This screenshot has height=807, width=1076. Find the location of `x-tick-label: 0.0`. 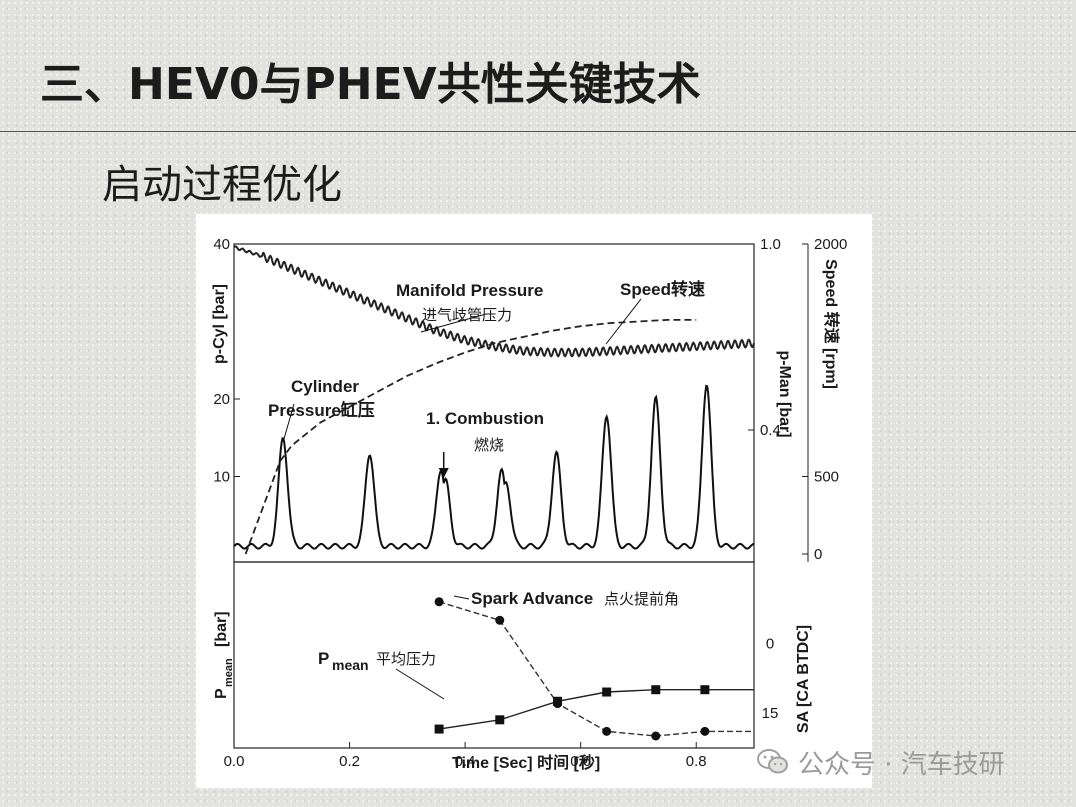

x-tick-label: 0.0 is located at coordinates (234, 761).